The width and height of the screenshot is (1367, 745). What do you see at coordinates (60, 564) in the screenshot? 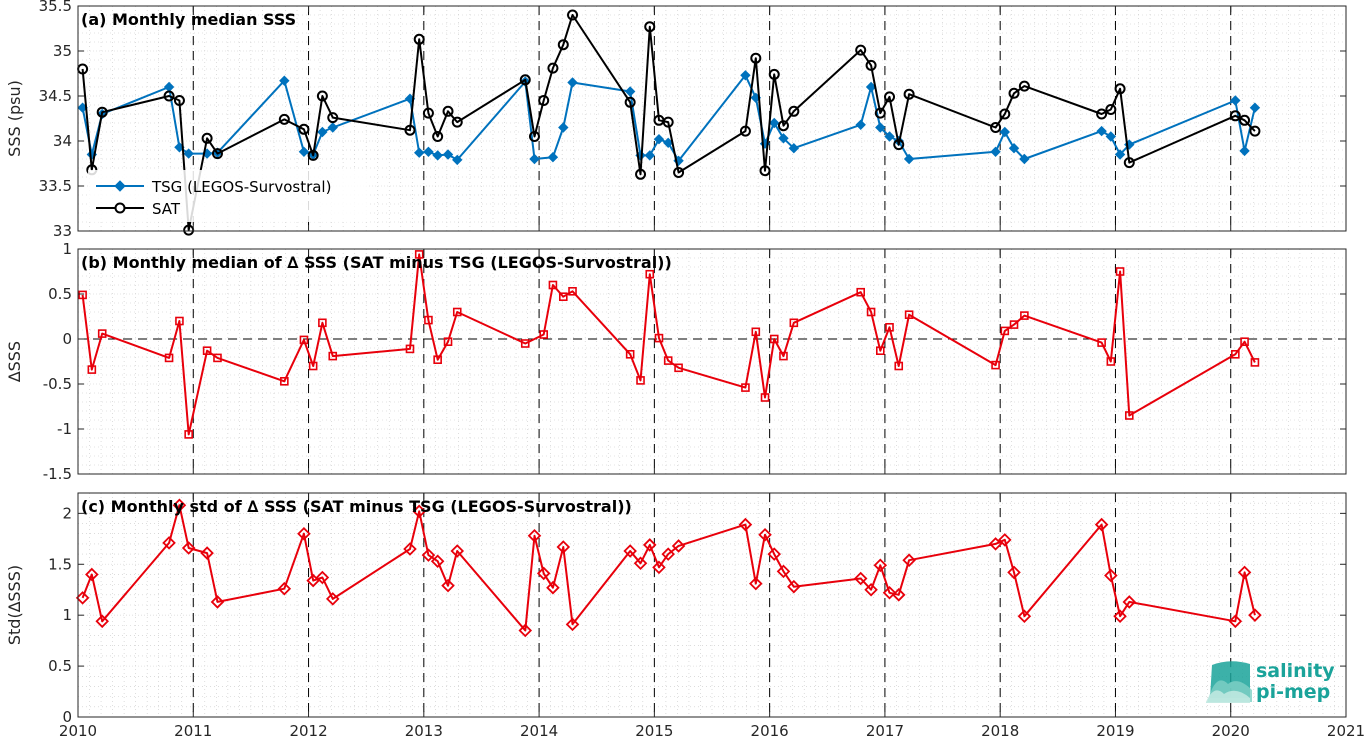
I see `y-tick-label: 1.5` at bounding box center [60, 564].